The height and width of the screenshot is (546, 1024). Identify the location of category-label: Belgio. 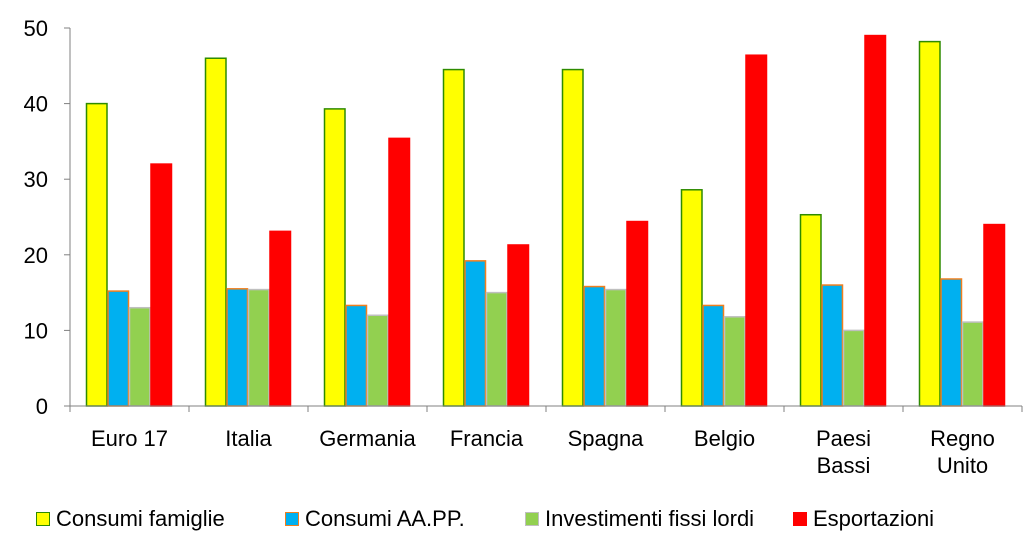
(724, 438).